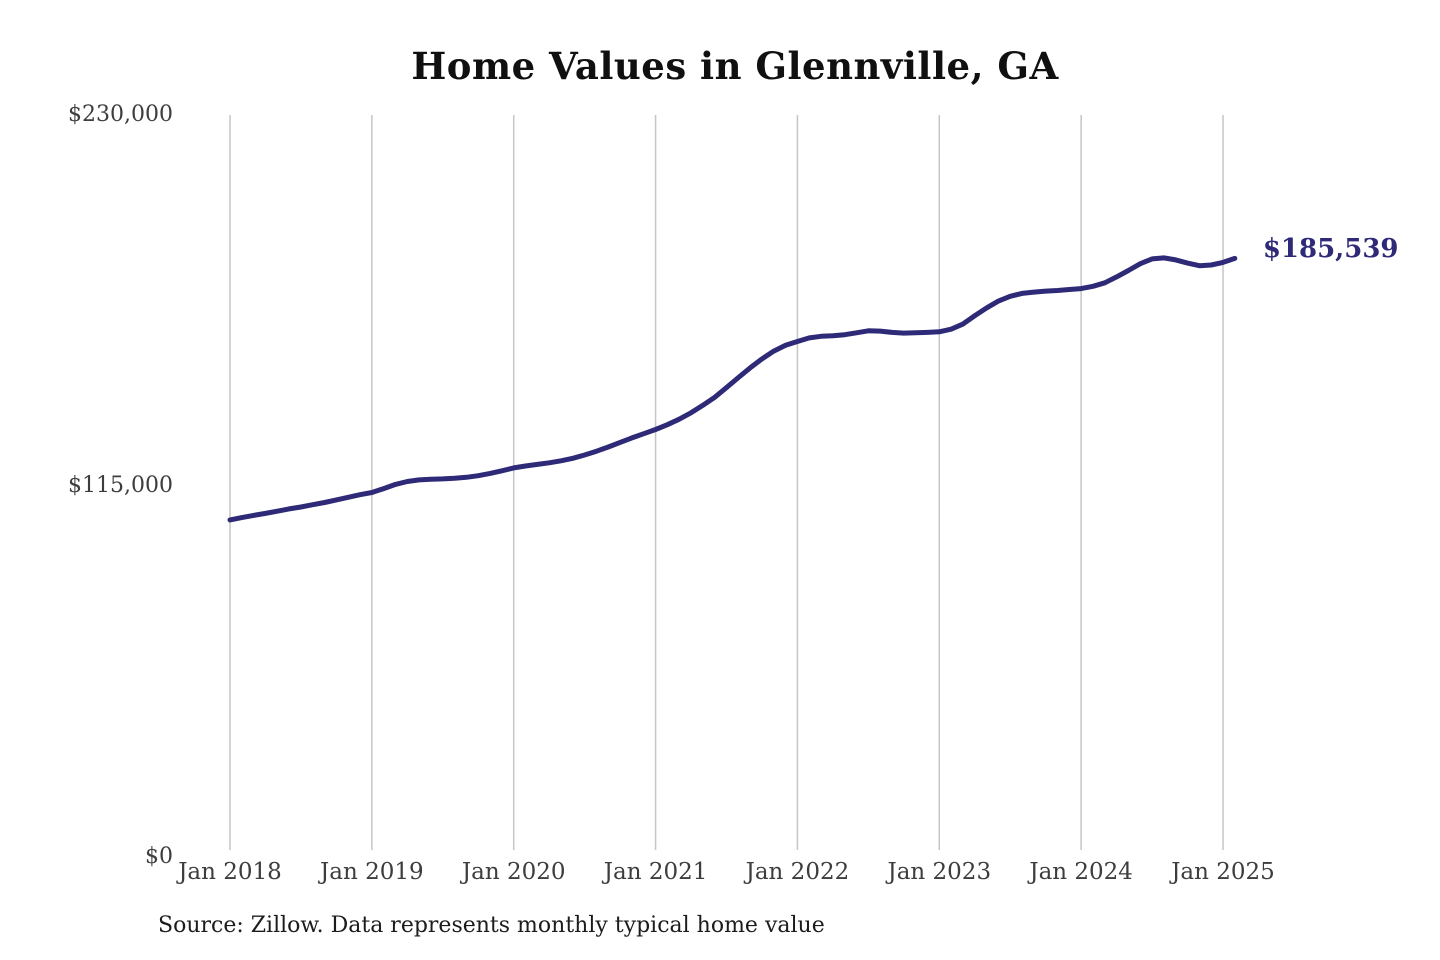  What do you see at coordinates (1223, 872) in the screenshot?
I see `x-axis-tick-label: Jan 2025` at bounding box center [1223, 872].